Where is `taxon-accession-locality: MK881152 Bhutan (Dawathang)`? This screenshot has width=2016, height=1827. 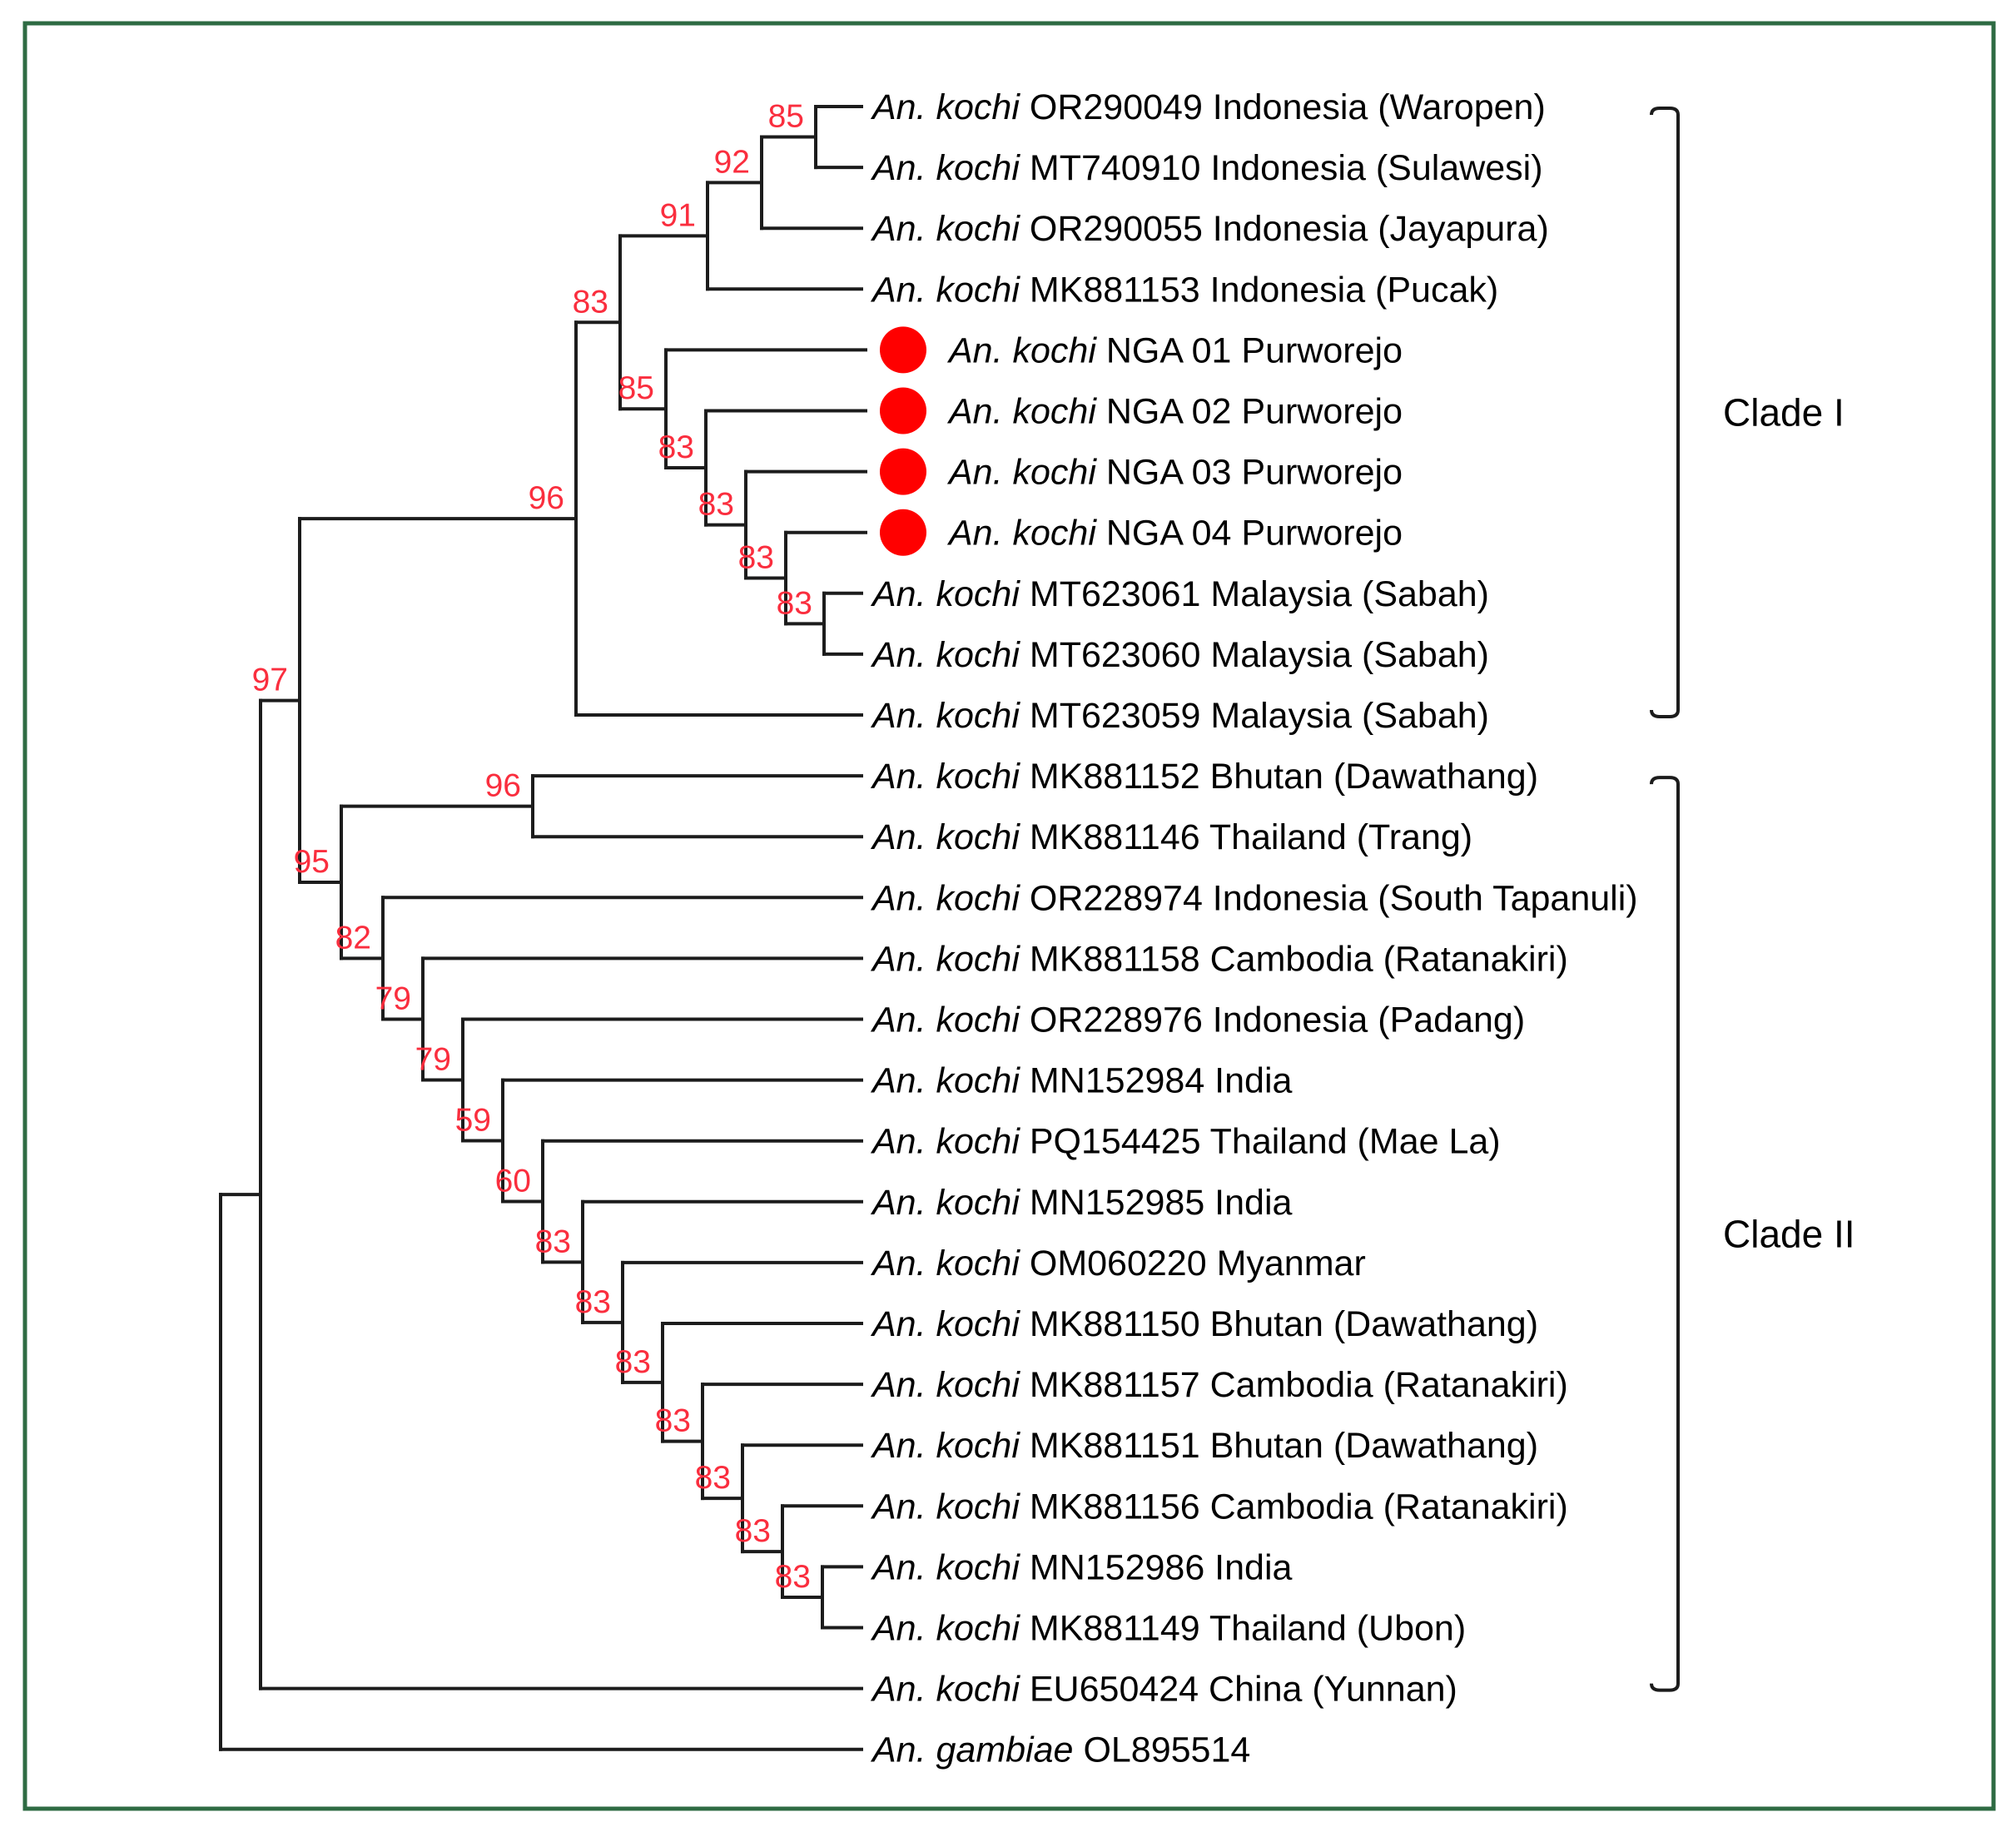 taxon-accession-locality: MK881152 Bhutan (Dawathang) is located at coordinates (1284, 777).